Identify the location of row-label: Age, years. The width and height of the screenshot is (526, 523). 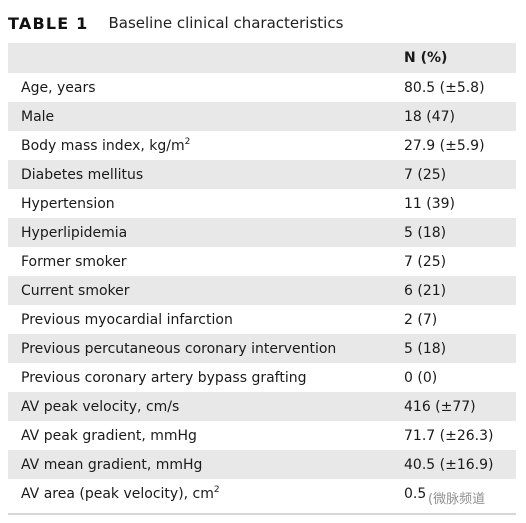
(58, 87).